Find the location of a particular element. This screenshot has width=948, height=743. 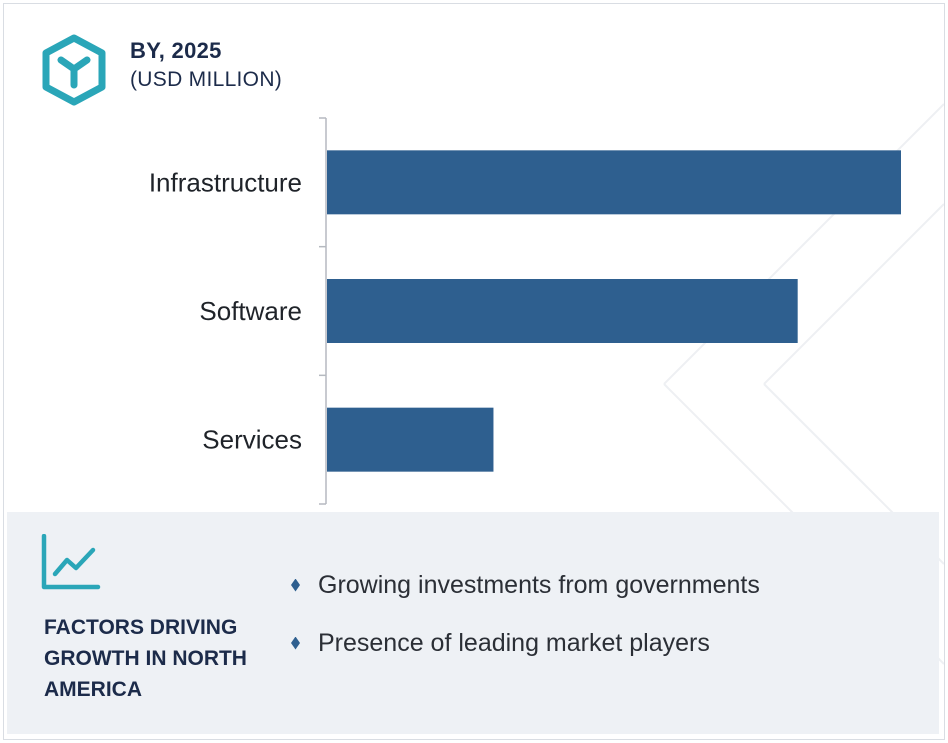

chart-subtitle: (USD MILLION) is located at coordinates (206, 79).